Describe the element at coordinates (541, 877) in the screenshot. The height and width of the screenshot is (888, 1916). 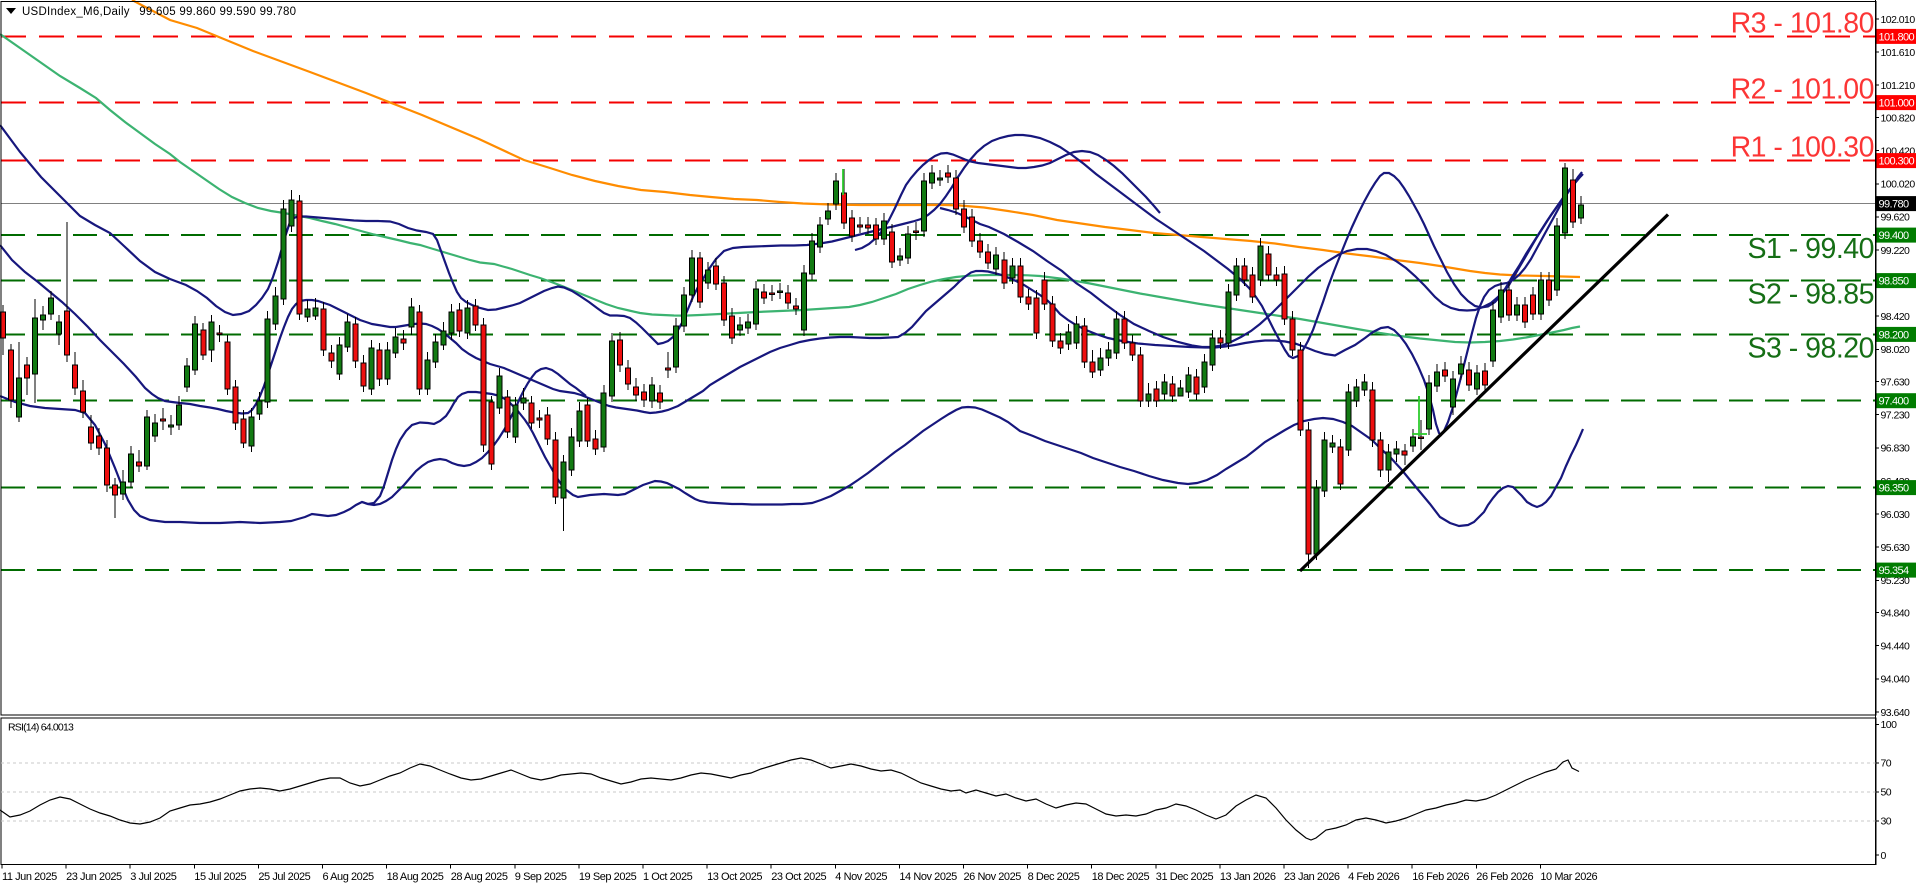
I see `svg-text: 9 Sep 2025` at that location.